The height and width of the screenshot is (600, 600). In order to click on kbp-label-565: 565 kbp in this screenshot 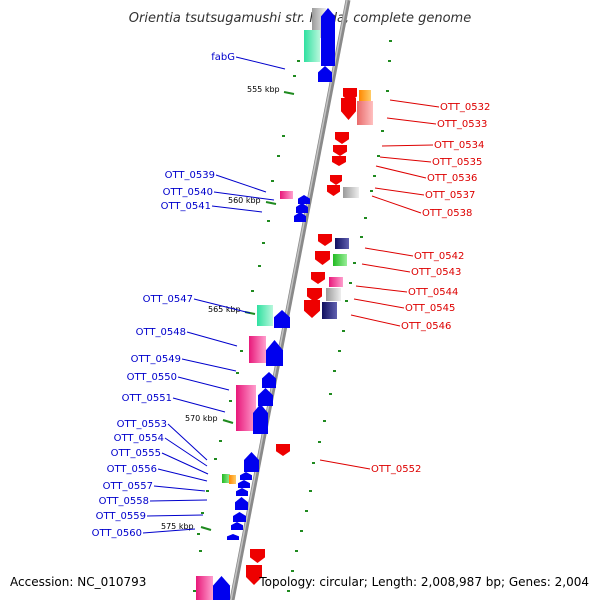, I will do `click(224, 309)`.